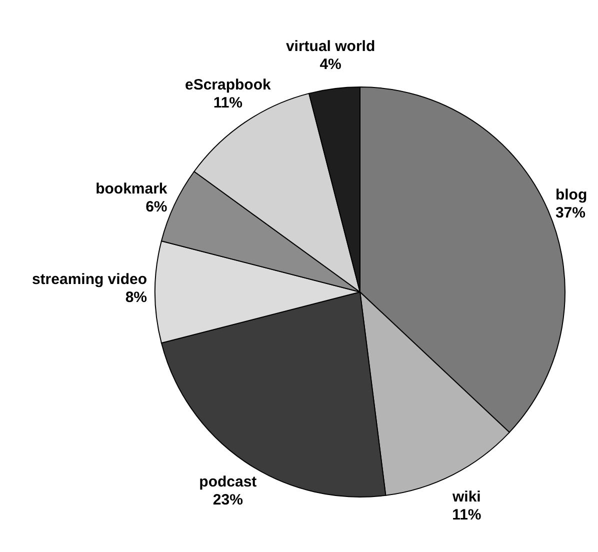 The height and width of the screenshot is (552, 598). What do you see at coordinates (227, 499) in the screenshot?
I see `data-label: 23%` at bounding box center [227, 499].